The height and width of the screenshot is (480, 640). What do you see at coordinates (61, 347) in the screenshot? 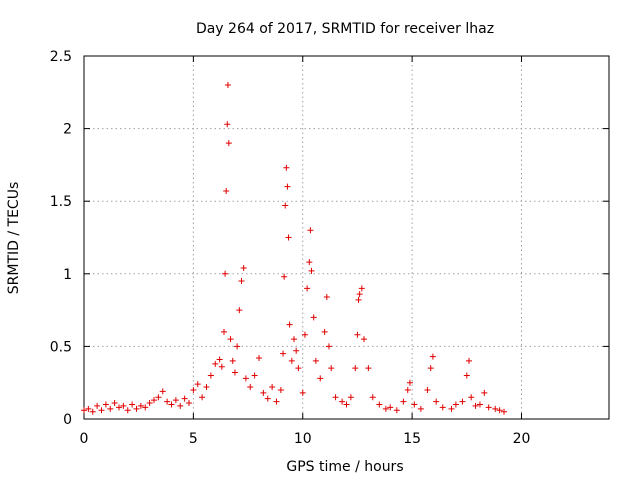
I see `y-tick-label: 0.5` at bounding box center [61, 347].